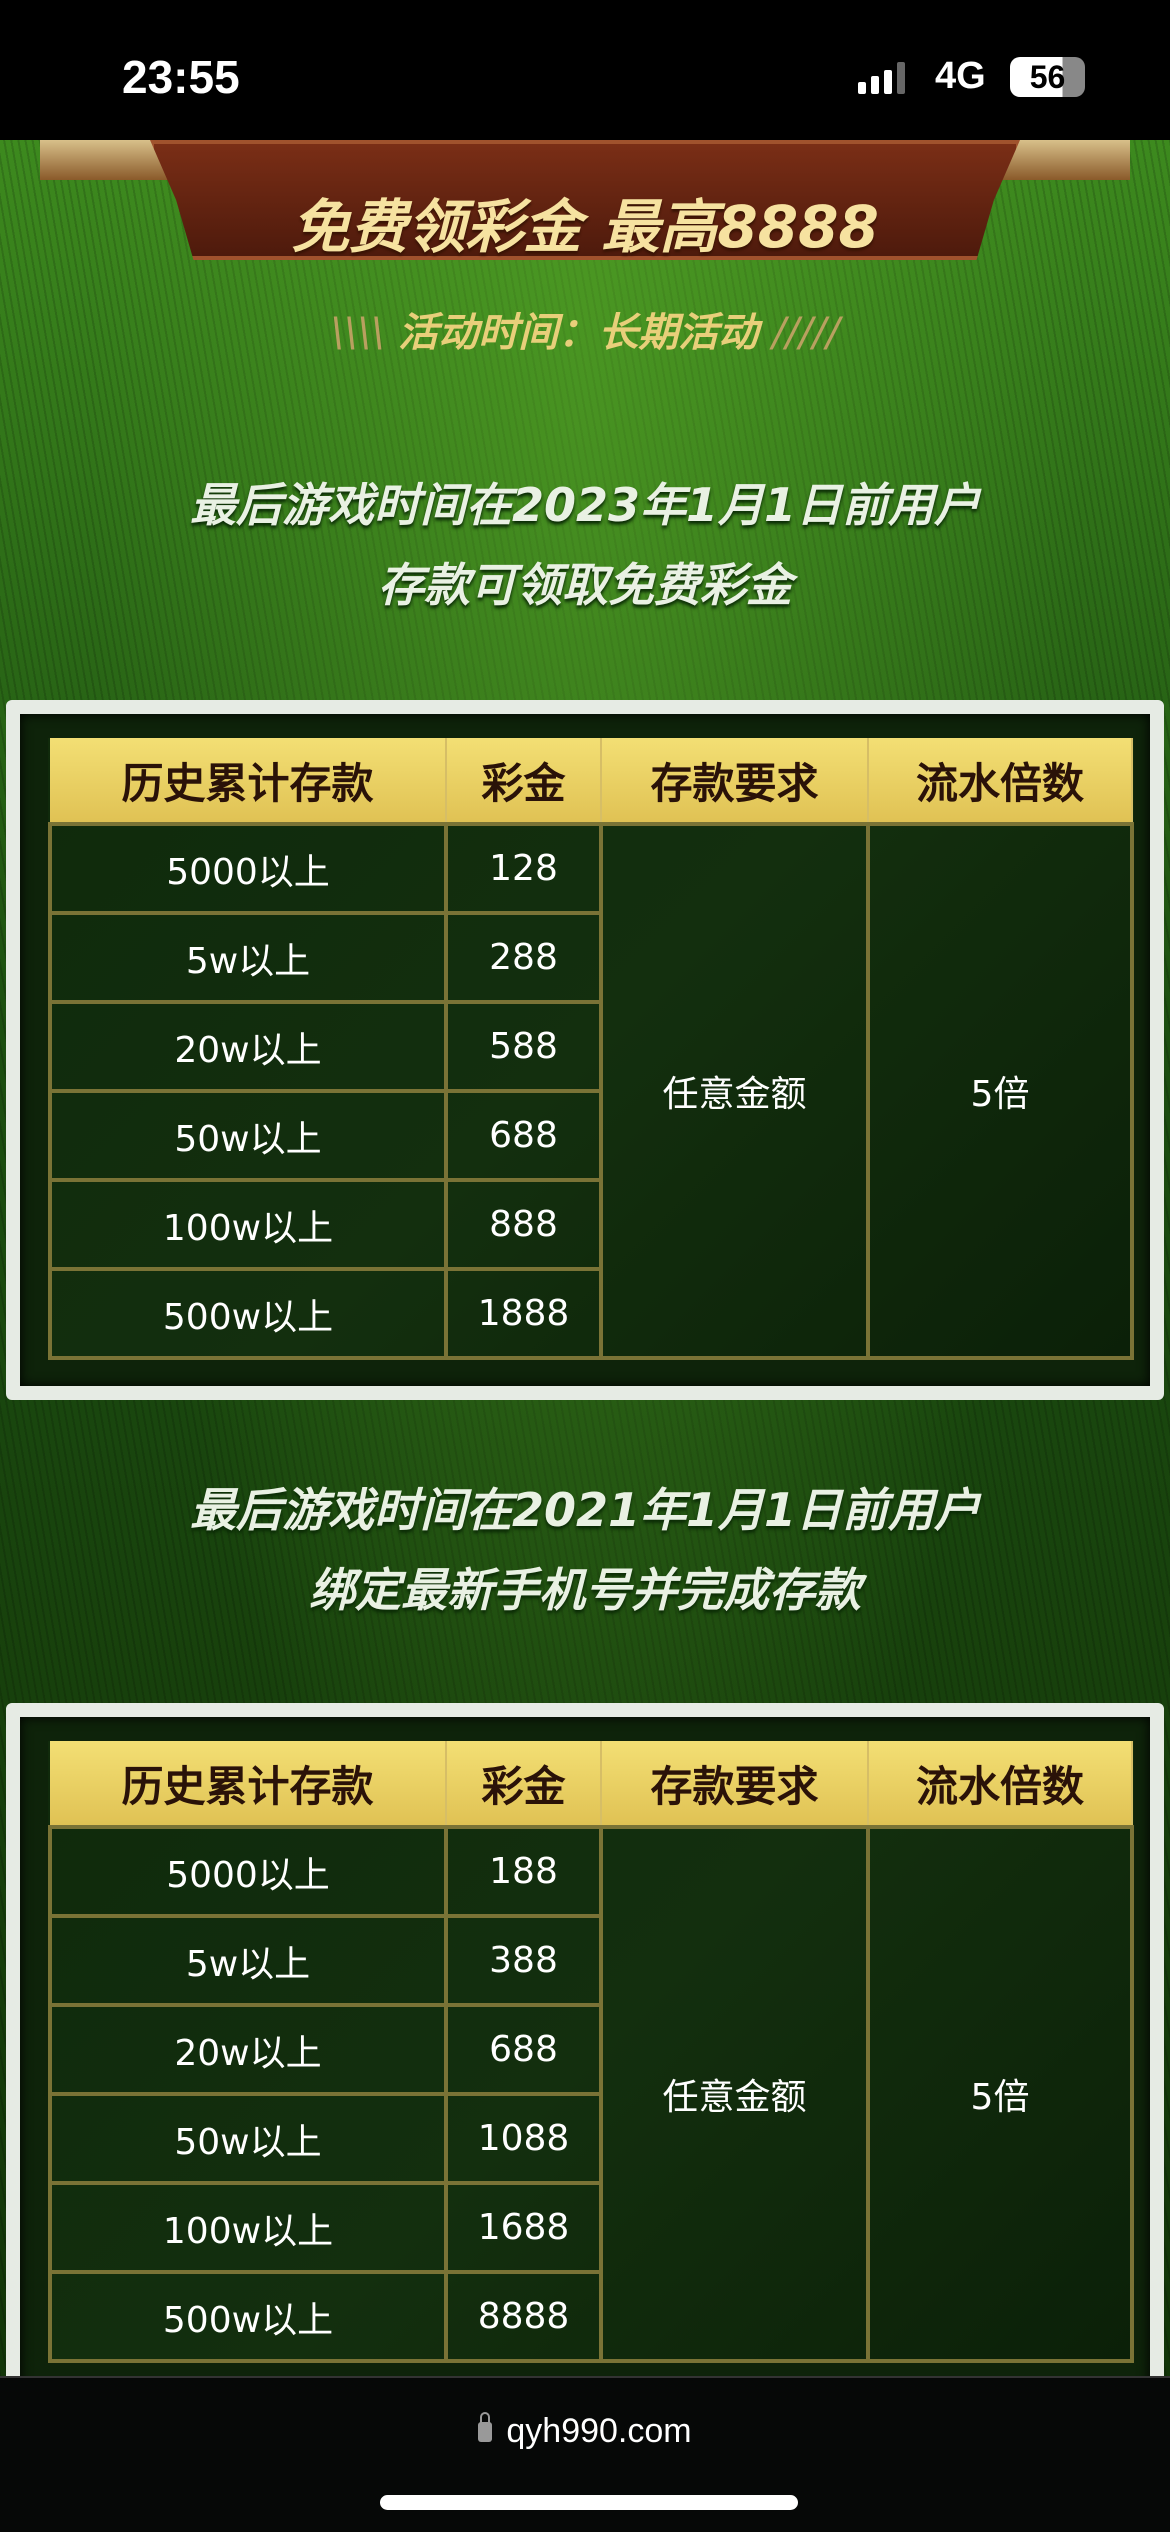 This screenshot has height=2532, width=1170. Describe the element at coordinates (585, 545) in the screenshot. I see `section-1-heading: 最后游戏时间在2023年1月1日前用户 存款可领取免费彩金` at that location.